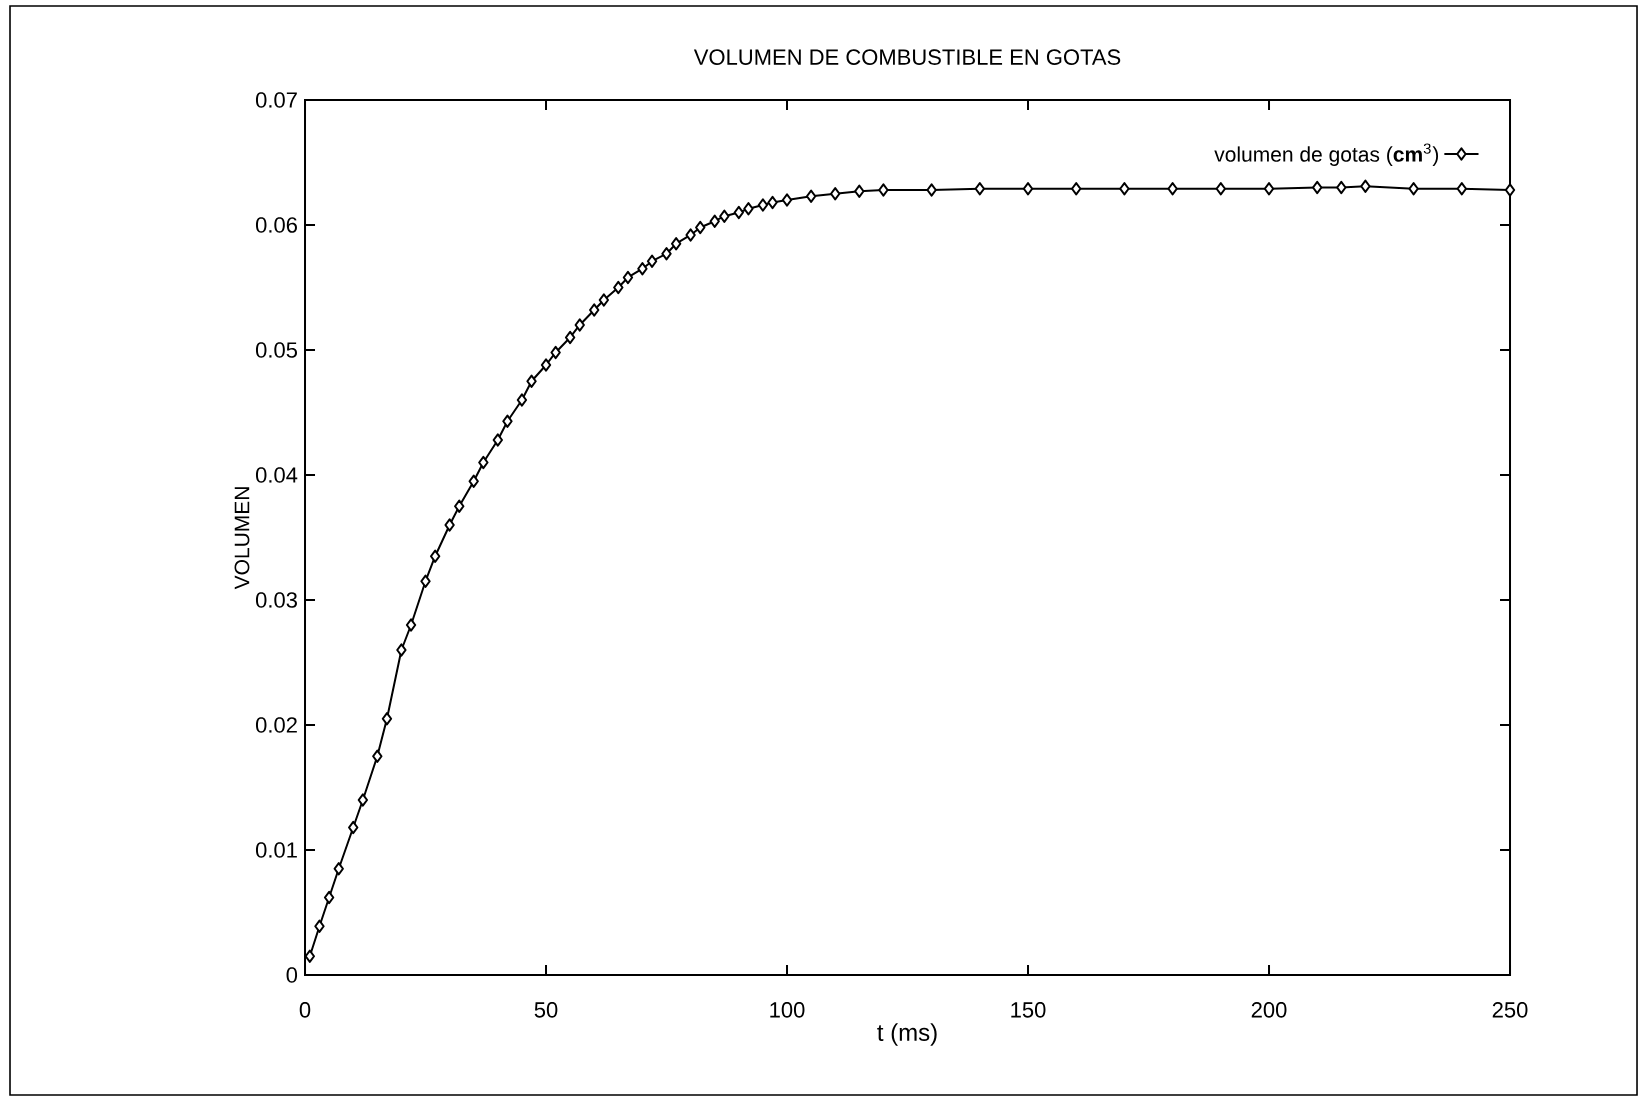 The width and height of the screenshot is (1647, 1101). Describe the element at coordinates (907, 57) in the screenshot. I see `chart-title: VOLUMEN DE COMBUSTIBLE EN GOTAS` at that location.